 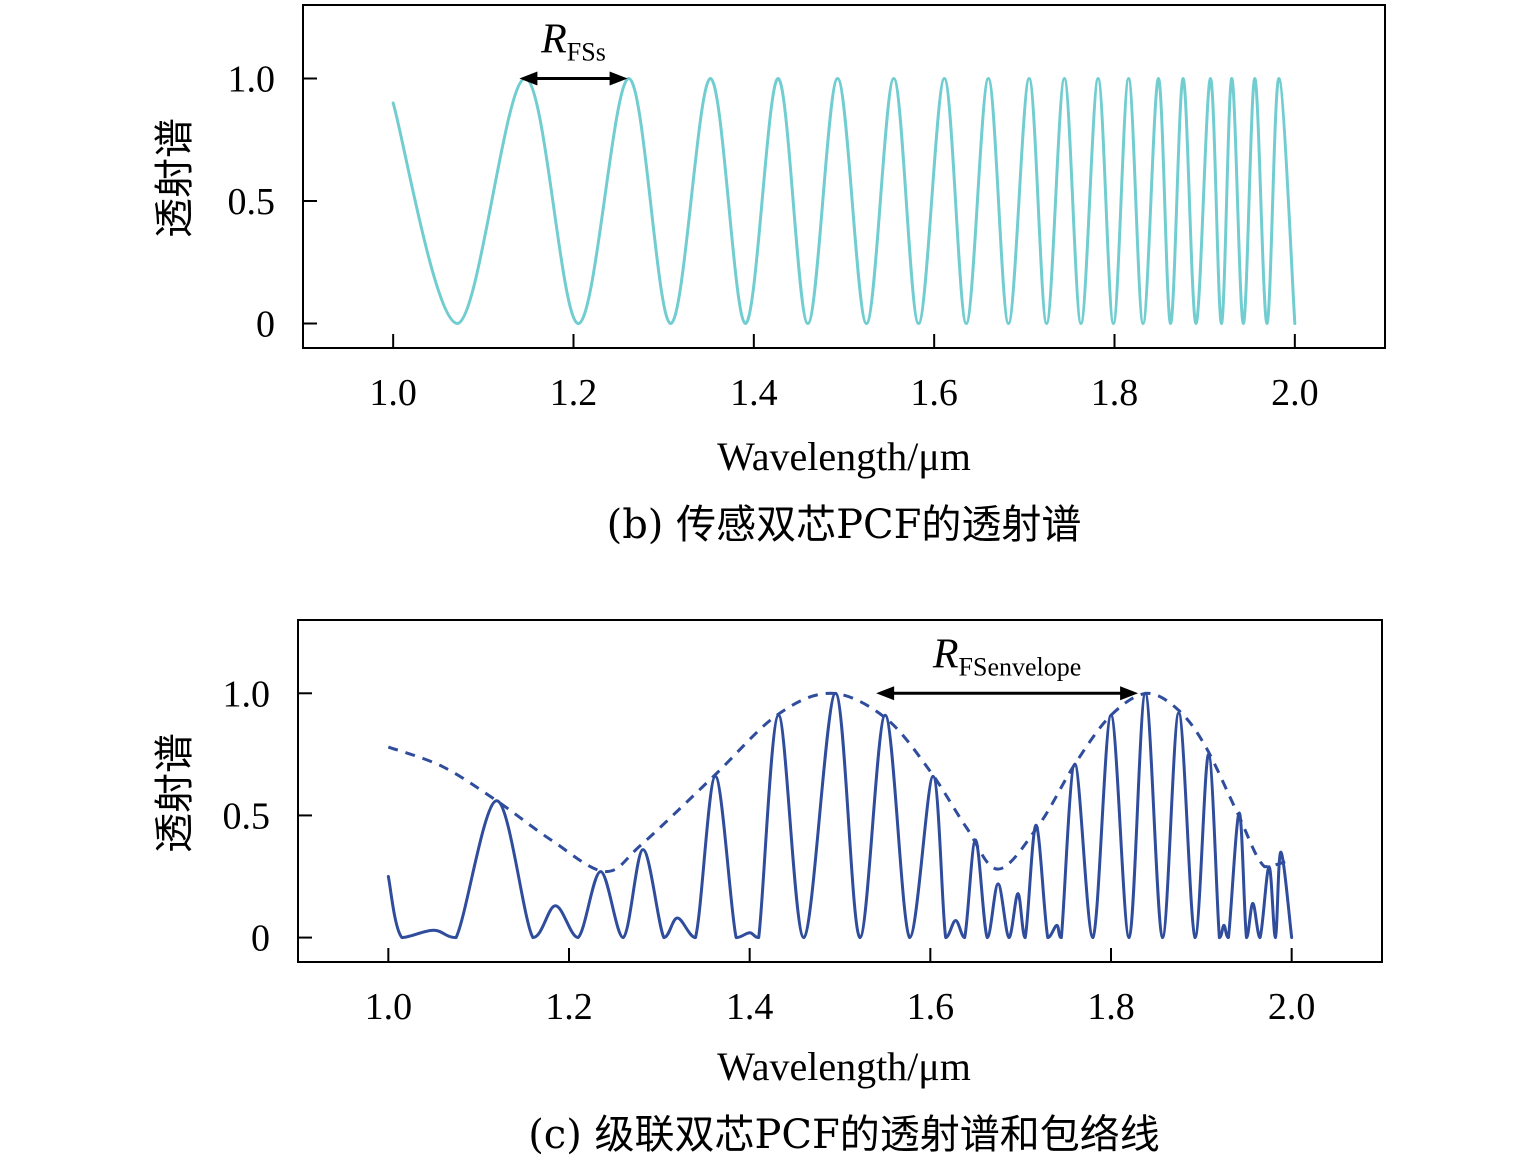 What do you see at coordinates (840, 988) in the screenshot?
I see `panel-c-x-ticks: 1.0 1.2 1.4 1.6 1.8 2.0` at bounding box center [840, 988].